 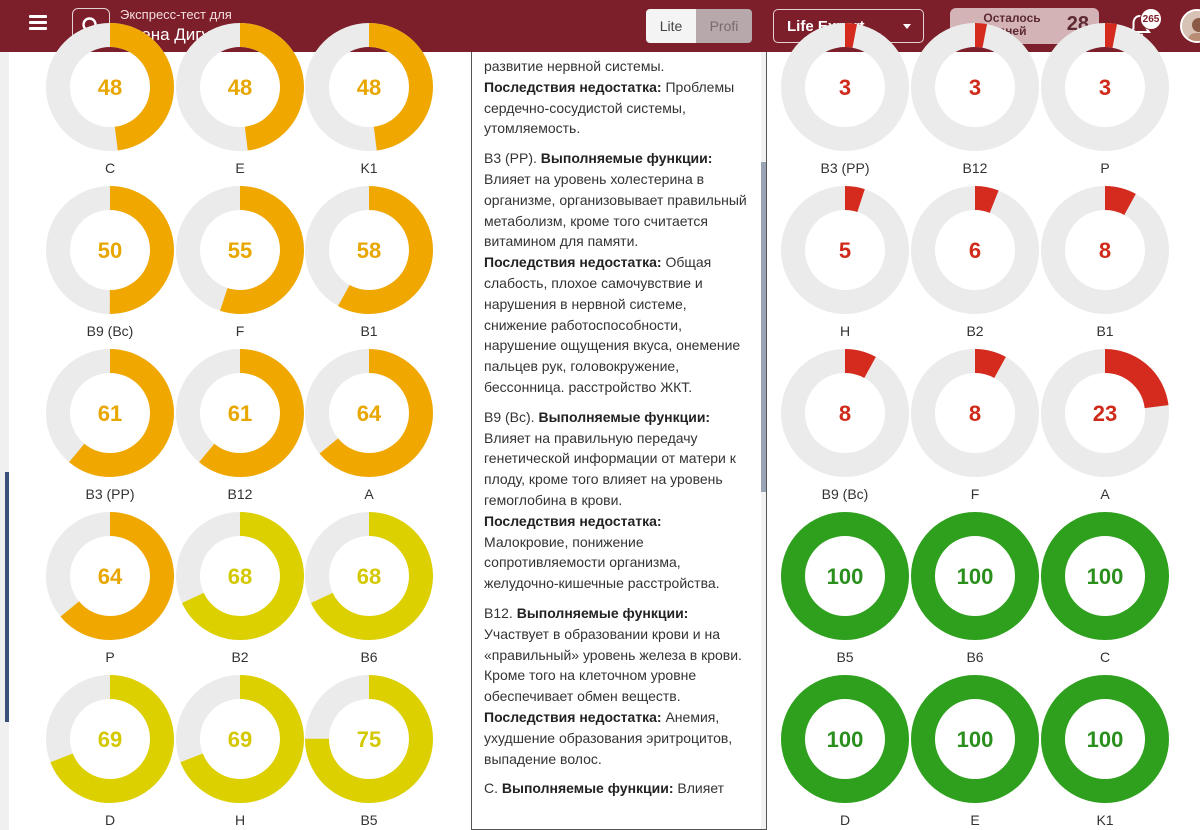 I want to click on vitamin-gauge: 100 D, so click(x=845, y=751).